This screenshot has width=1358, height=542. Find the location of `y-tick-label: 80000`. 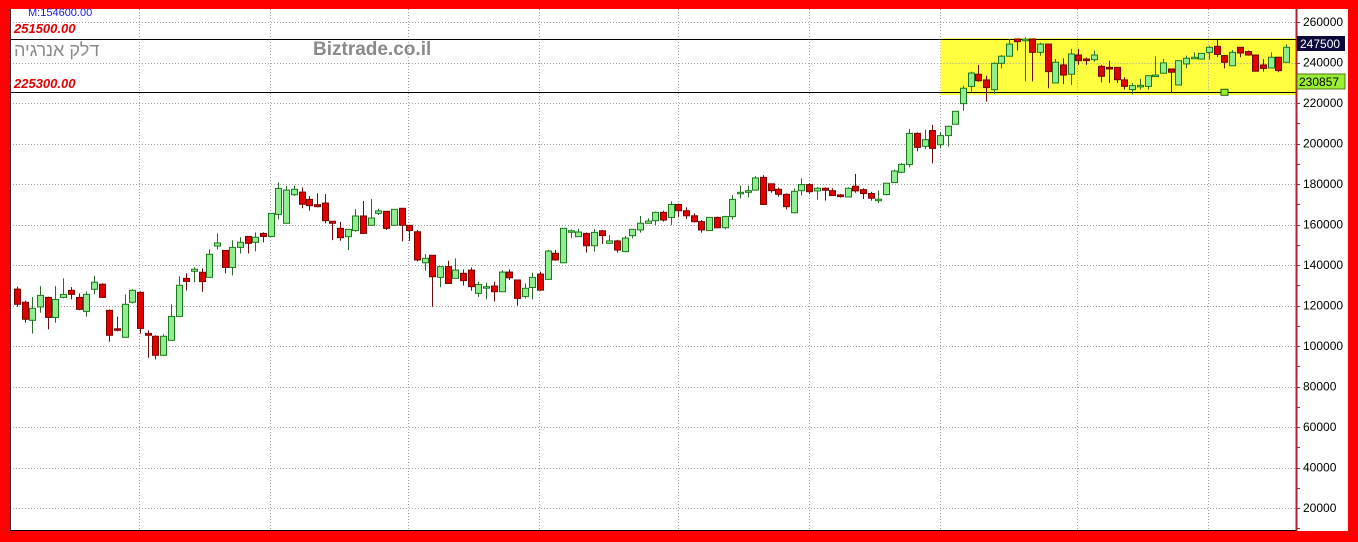

y-tick-label: 80000 is located at coordinates (1320, 387).